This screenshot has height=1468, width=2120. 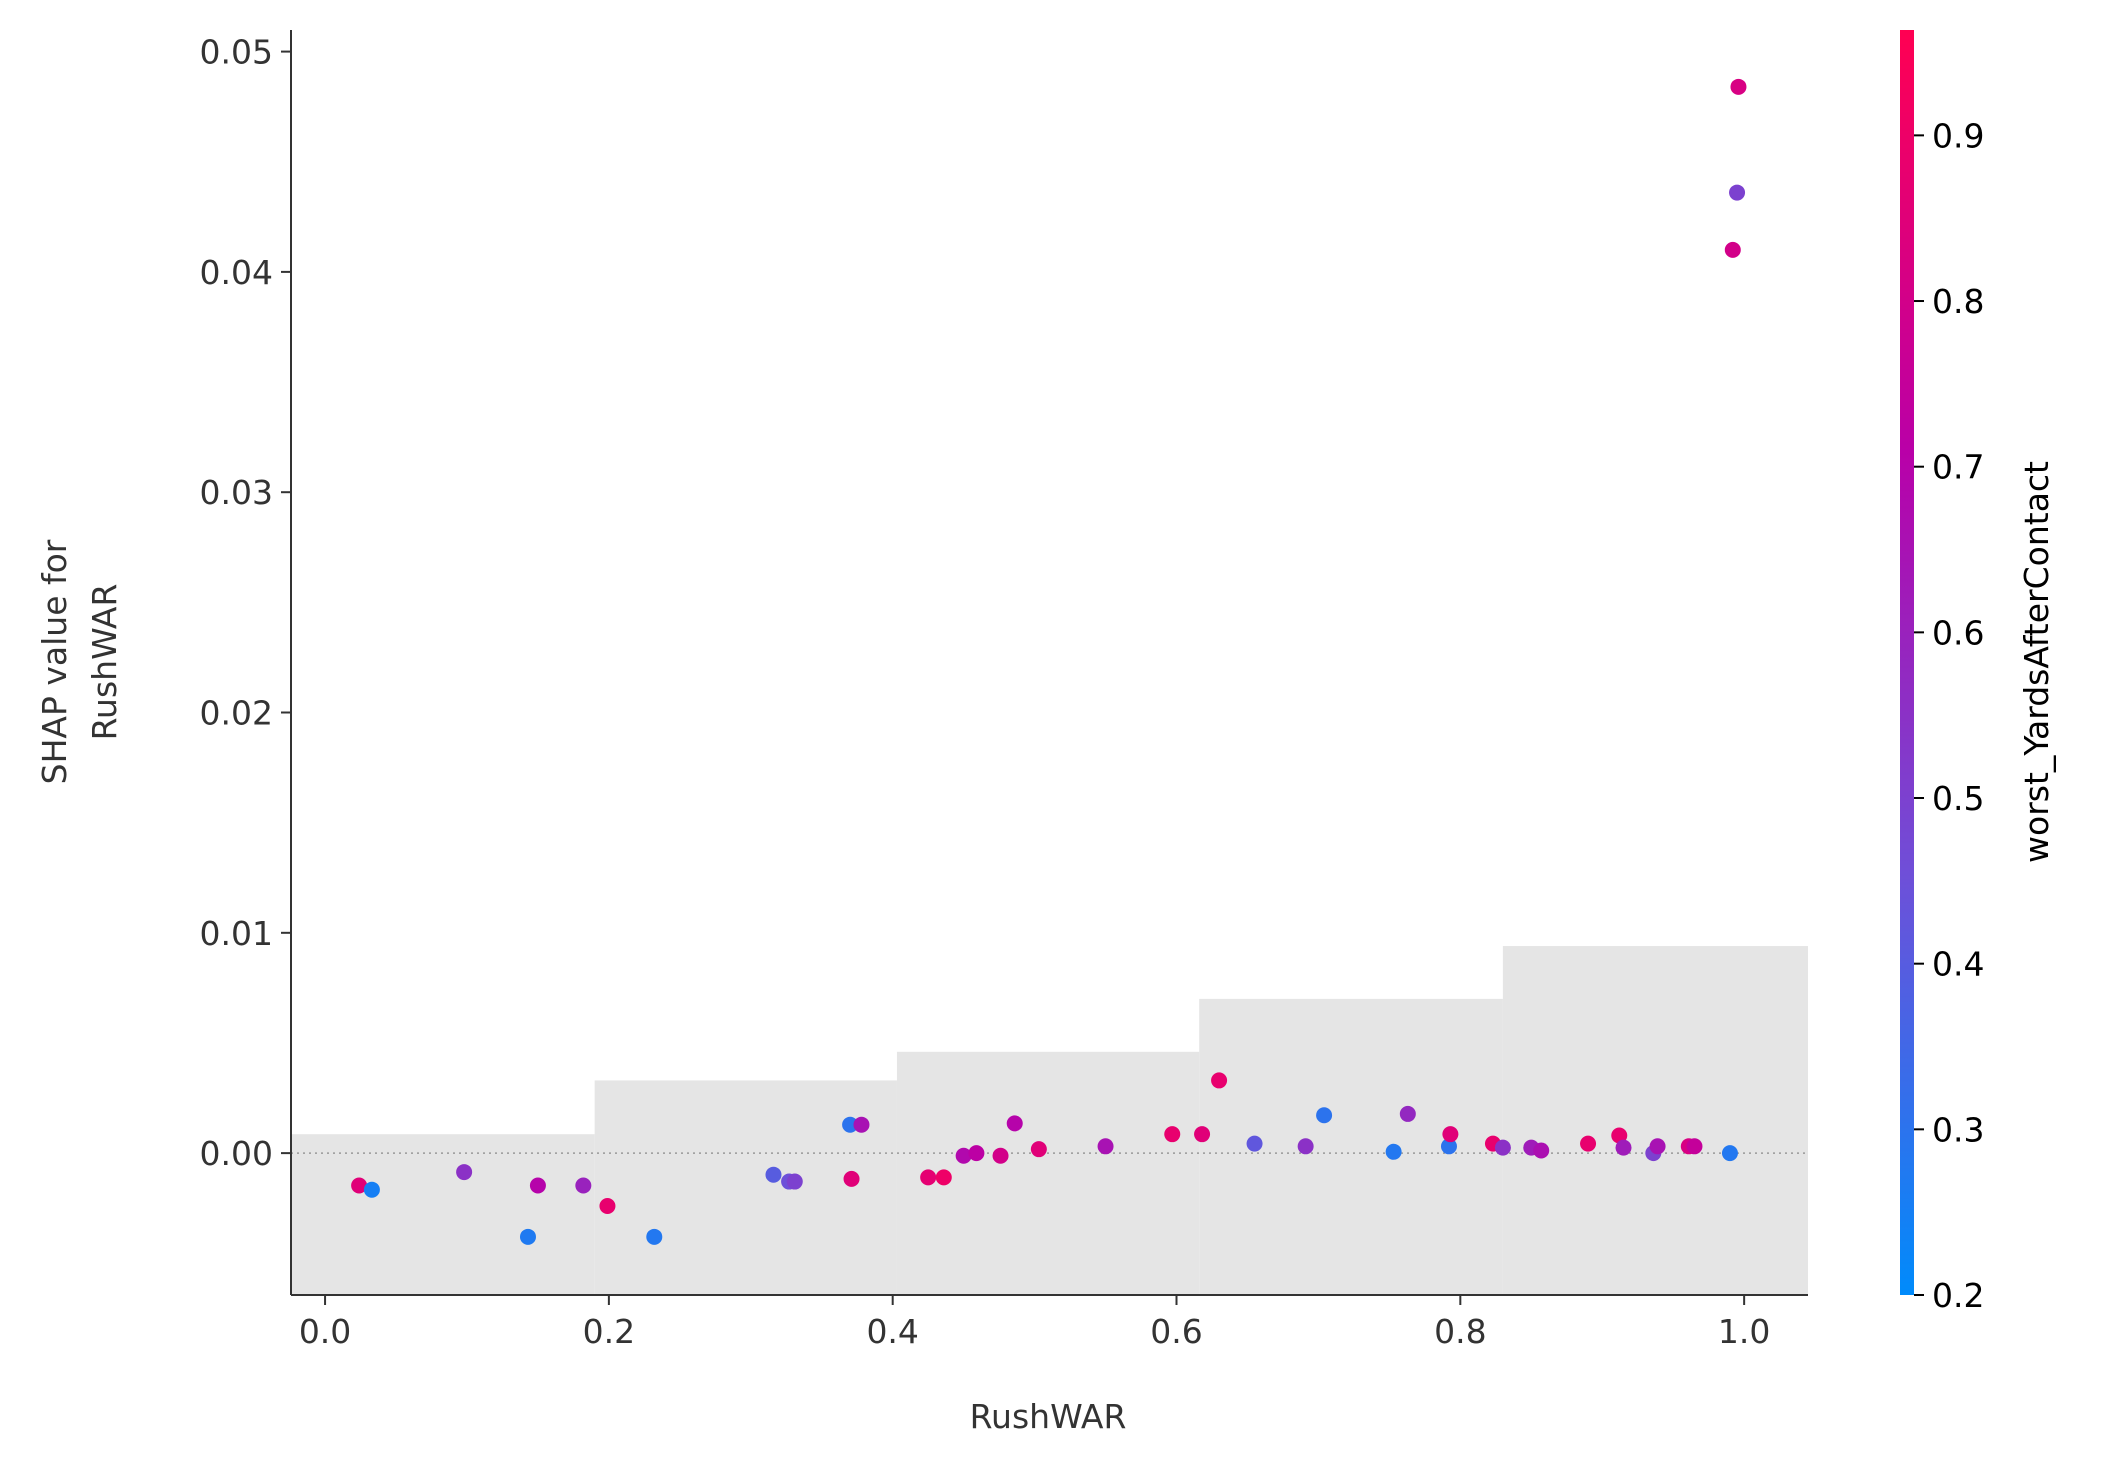 I want to click on y-tick-label: 0.04, so click(x=236, y=272).